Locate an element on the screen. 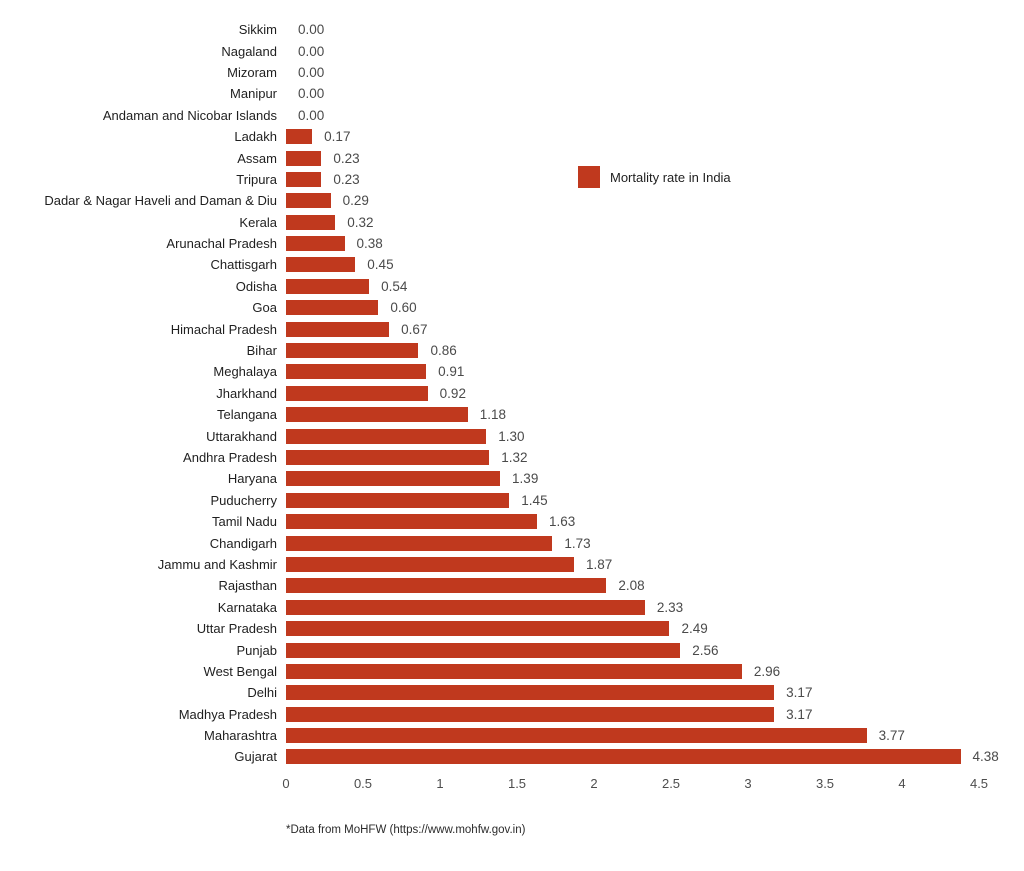  x-tick-label: 3 is located at coordinates (748, 783).